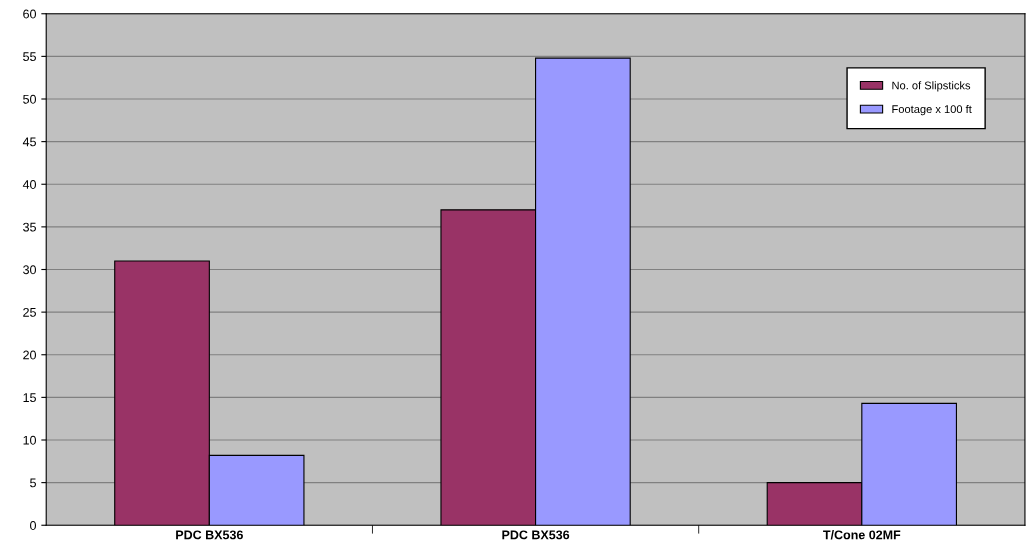  What do you see at coordinates (30, 440) in the screenshot?
I see `y-tick-label: 10` at bounding box center [30, 440].